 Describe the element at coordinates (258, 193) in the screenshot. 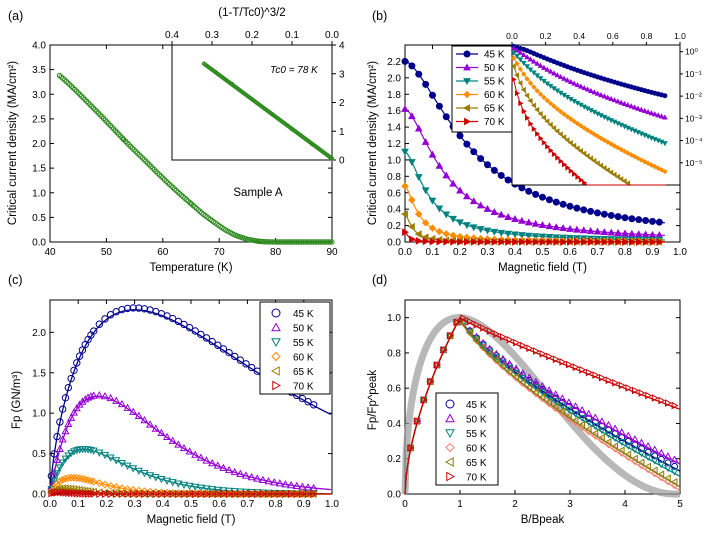

I see `sample-annotation: Sample A` at that location.